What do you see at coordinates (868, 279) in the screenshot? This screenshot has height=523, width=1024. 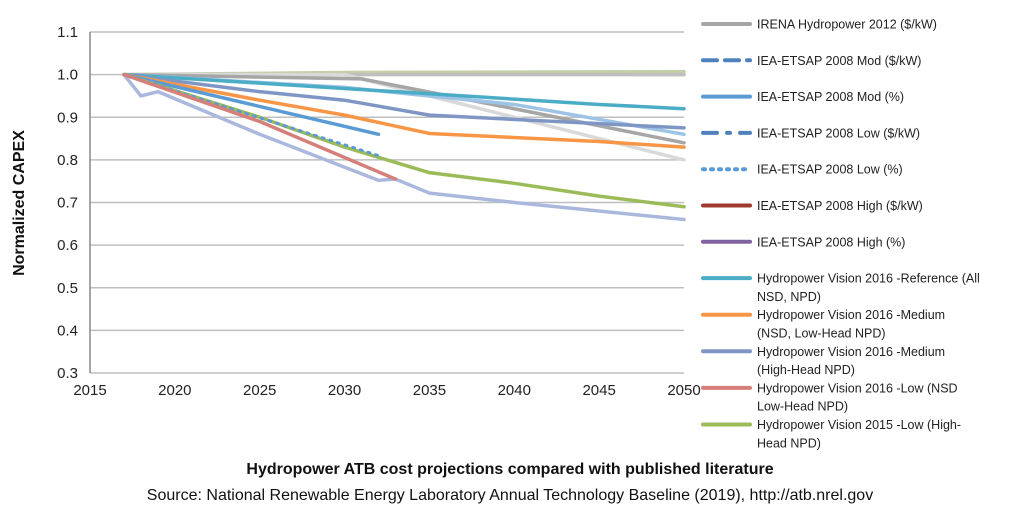 I see `legend-label: Hydropower Vision 2016 -Reference (All` at bounding box center [868, 279].